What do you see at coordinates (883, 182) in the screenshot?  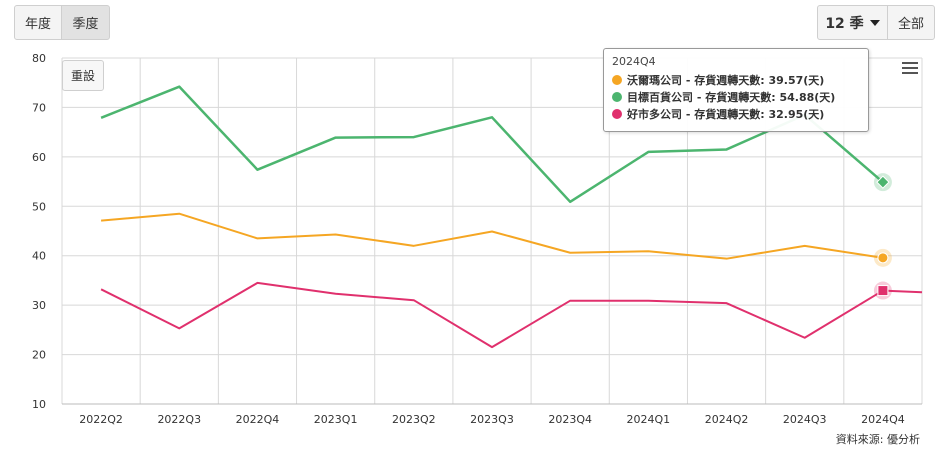 I see `data-point-diamond` at bounding box center [883, 182].